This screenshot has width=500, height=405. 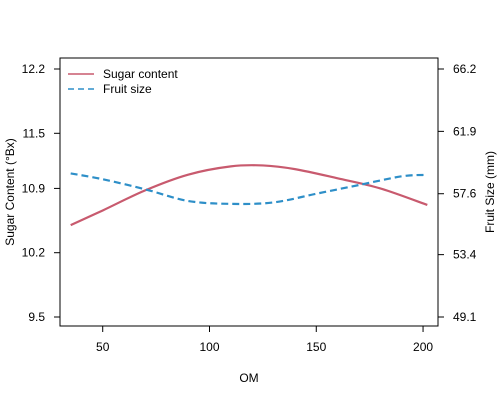 What do you see at coordinates (465, 131) in the screenshot?
I see `right-y-tick-label: 61.9` at bounding box center [465, 131].